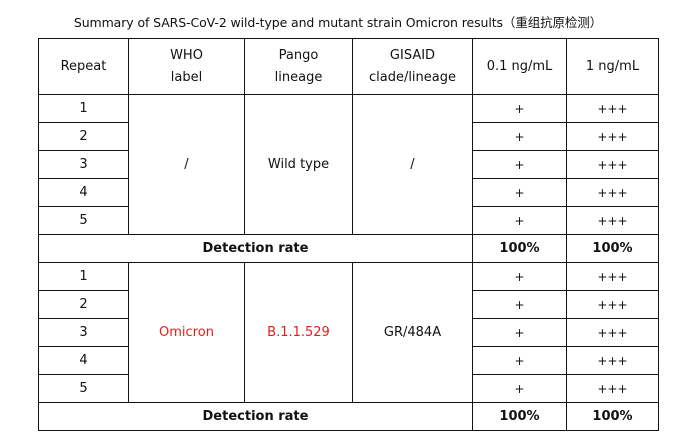 This screenshot has width=676, height=439. I want to click on table-row: 4 + +++, so click(348, 360).